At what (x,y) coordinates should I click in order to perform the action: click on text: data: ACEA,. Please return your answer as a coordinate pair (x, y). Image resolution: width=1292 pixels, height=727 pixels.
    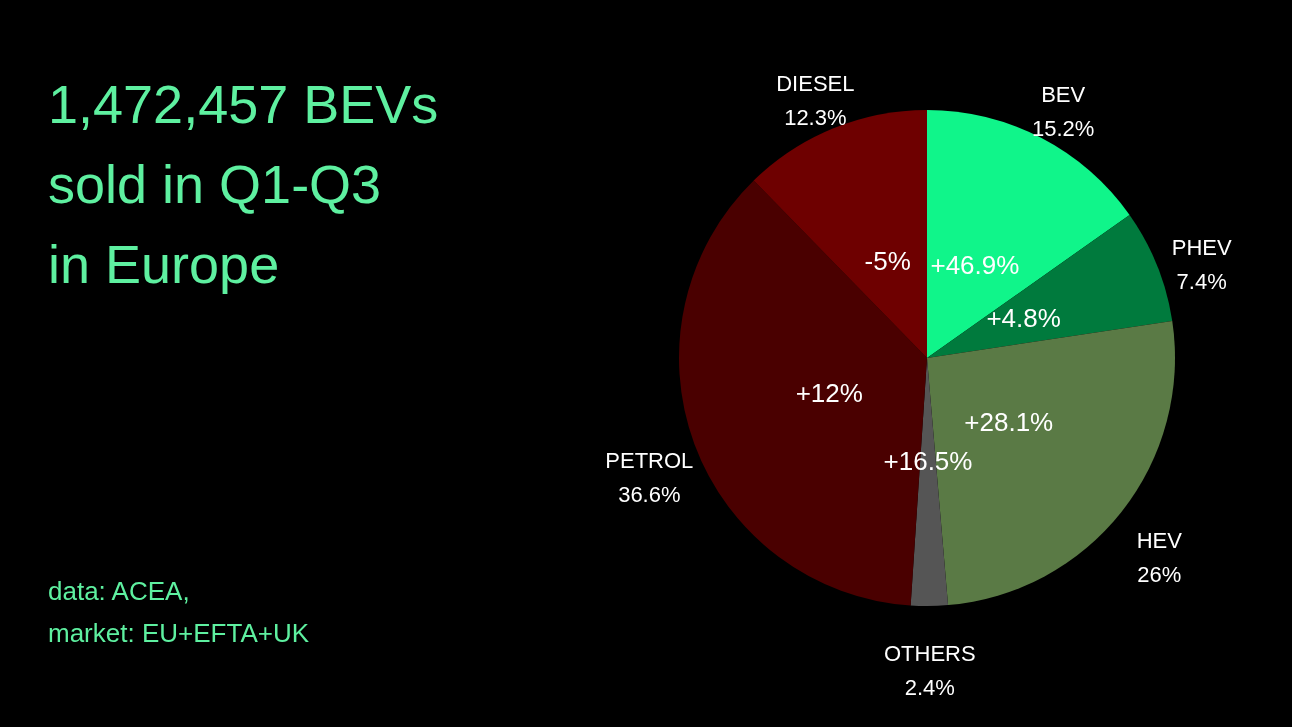
    Looking at the image, I should click on (119, 591).